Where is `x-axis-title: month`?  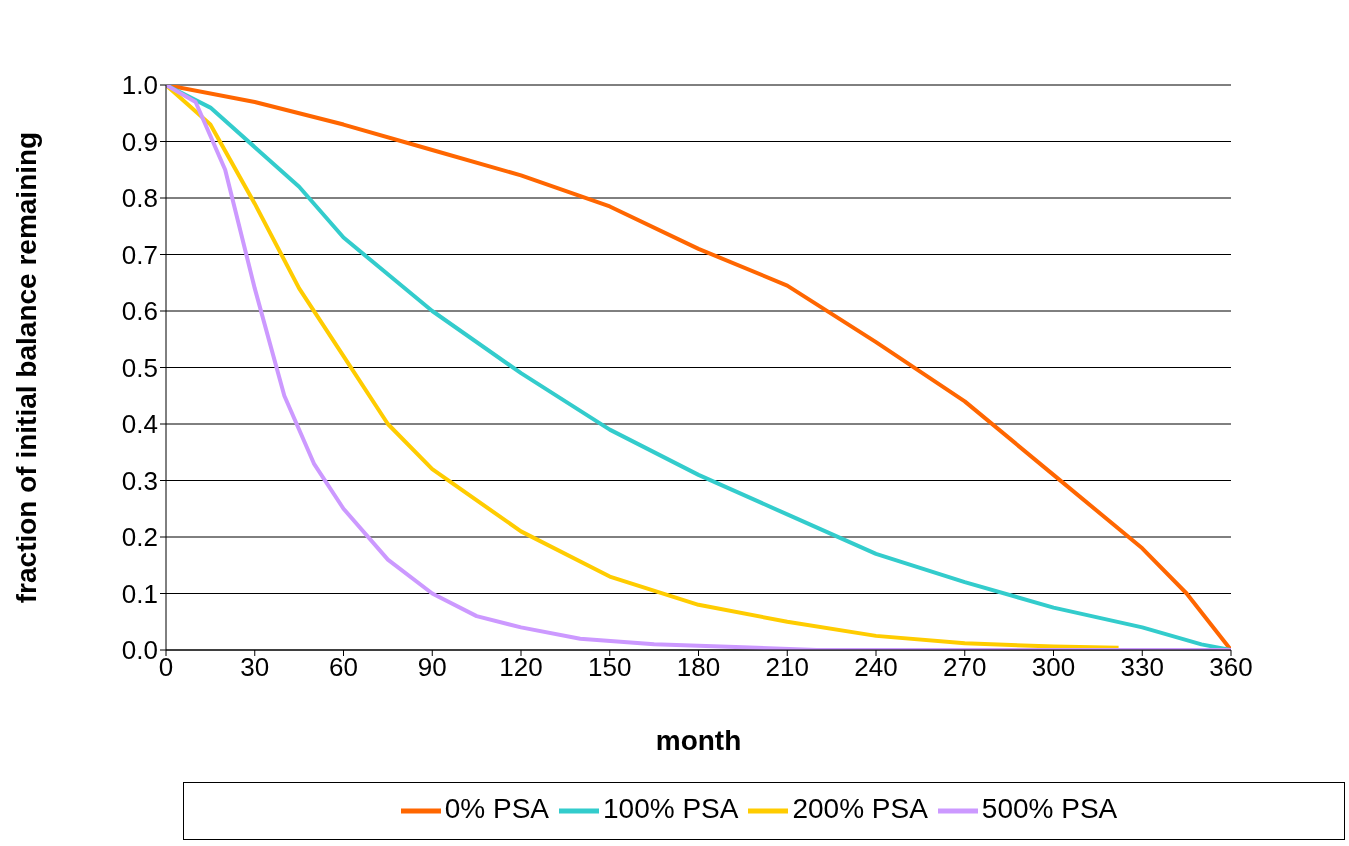 x-axis-title: month is located at coordinates (698, 740).